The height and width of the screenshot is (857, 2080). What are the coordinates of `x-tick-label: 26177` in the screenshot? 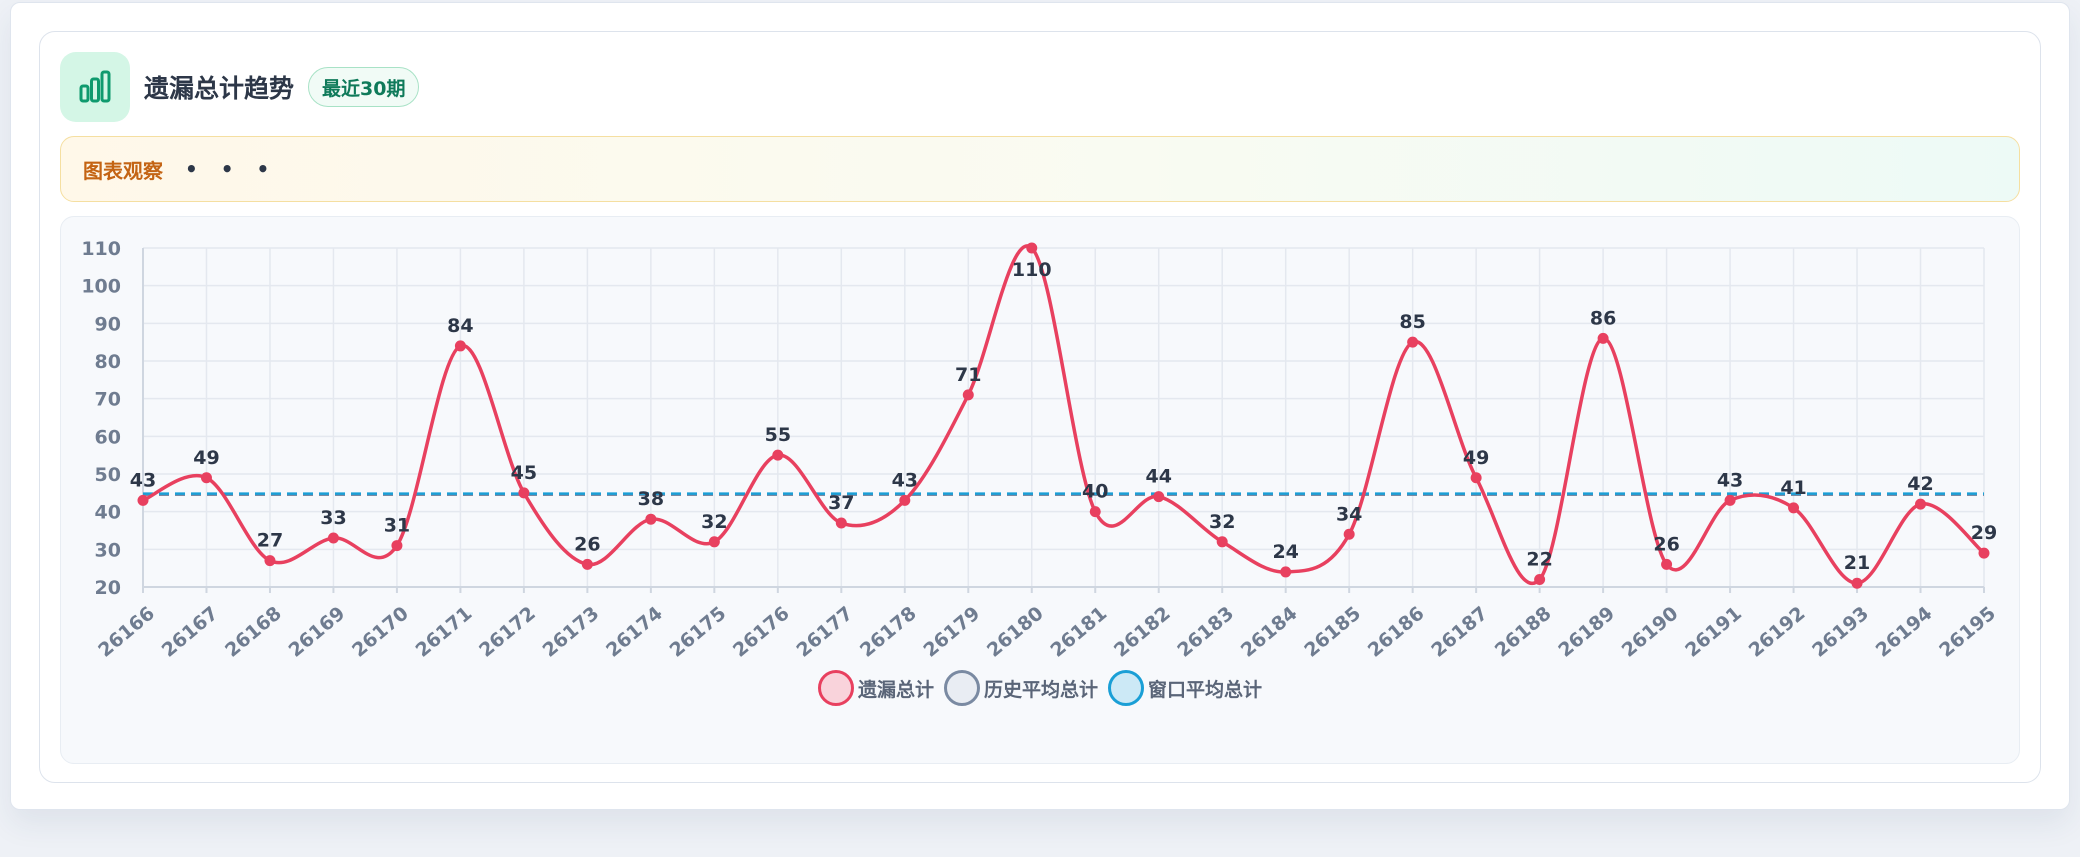 It's located at (824, 631).